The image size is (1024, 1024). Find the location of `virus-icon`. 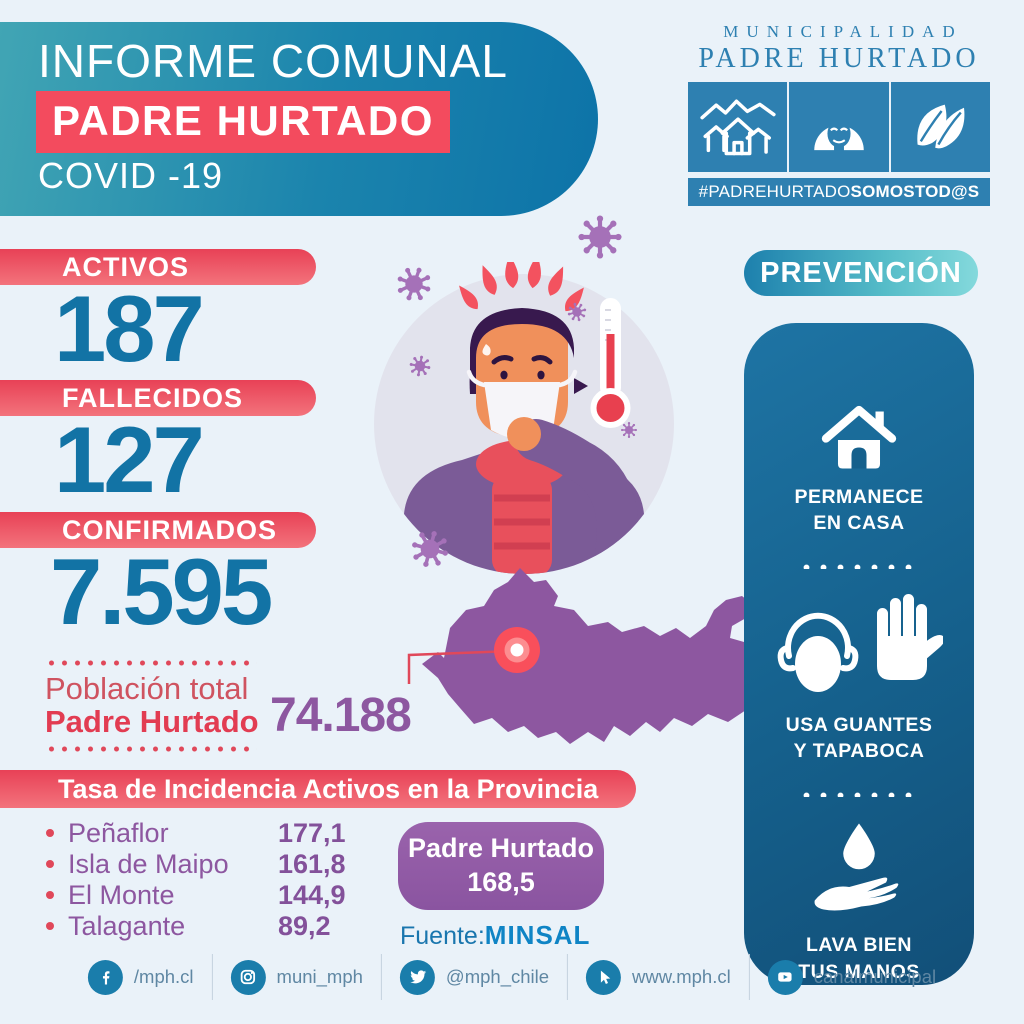

virus-icon is located at coordinates (599, 236).